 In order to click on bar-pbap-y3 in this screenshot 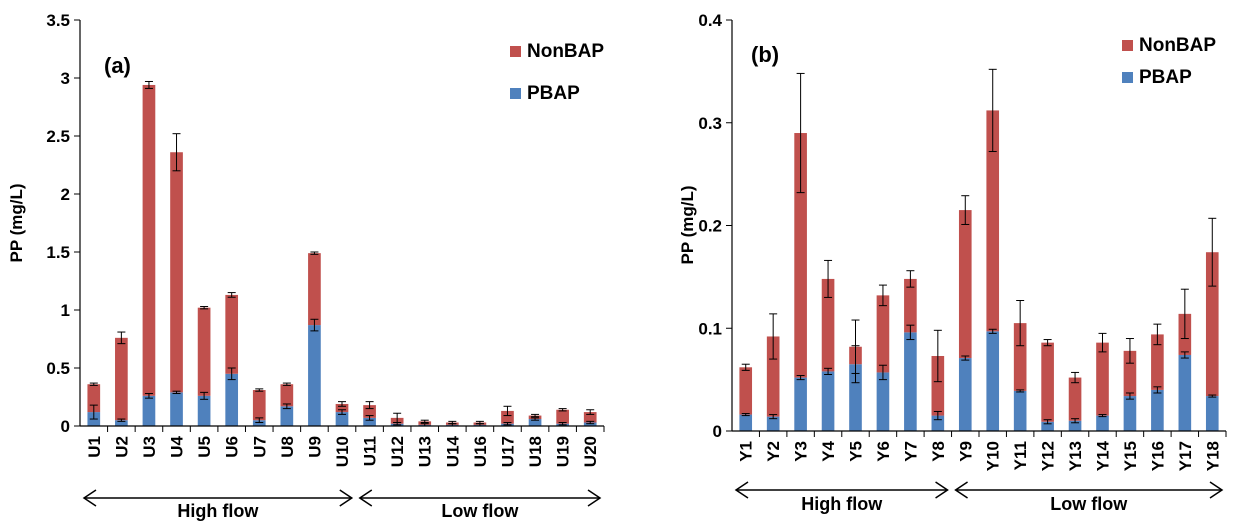, I will do `click(800, 404)`.